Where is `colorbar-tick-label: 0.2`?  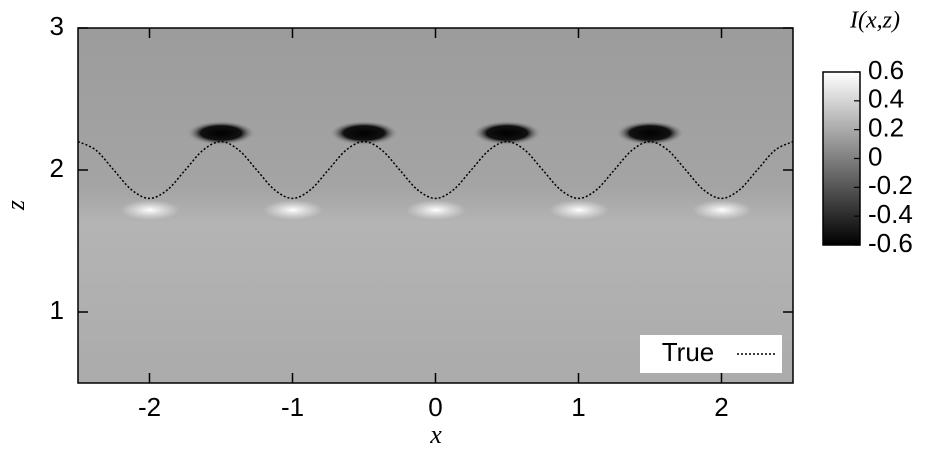
colorbar-tick-label: 0.2 is located at coordinates (886, 128).